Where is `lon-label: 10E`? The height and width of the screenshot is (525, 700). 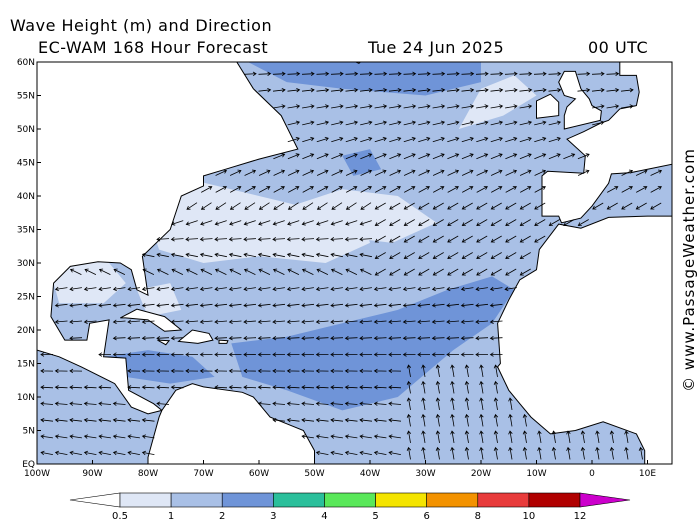
lon-label: 10E is located at coordinates (647, 474).